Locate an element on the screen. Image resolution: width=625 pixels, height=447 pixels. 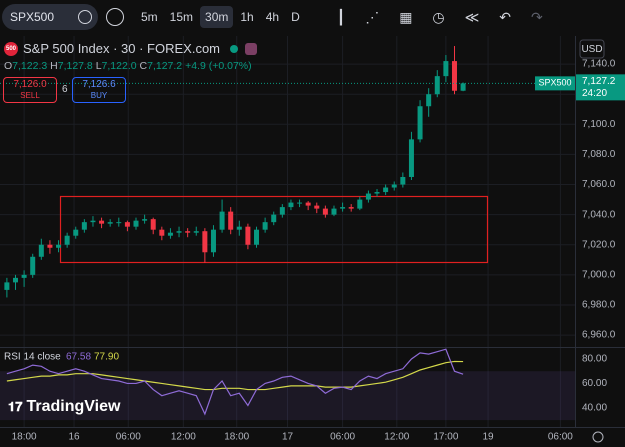
status-dot is located at coordinates (234, 48).